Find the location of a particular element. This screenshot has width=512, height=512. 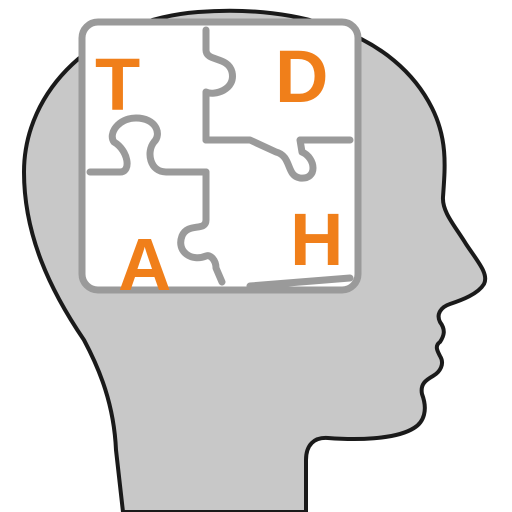

puzzle-seam-left is located at coordinates (148, 145).